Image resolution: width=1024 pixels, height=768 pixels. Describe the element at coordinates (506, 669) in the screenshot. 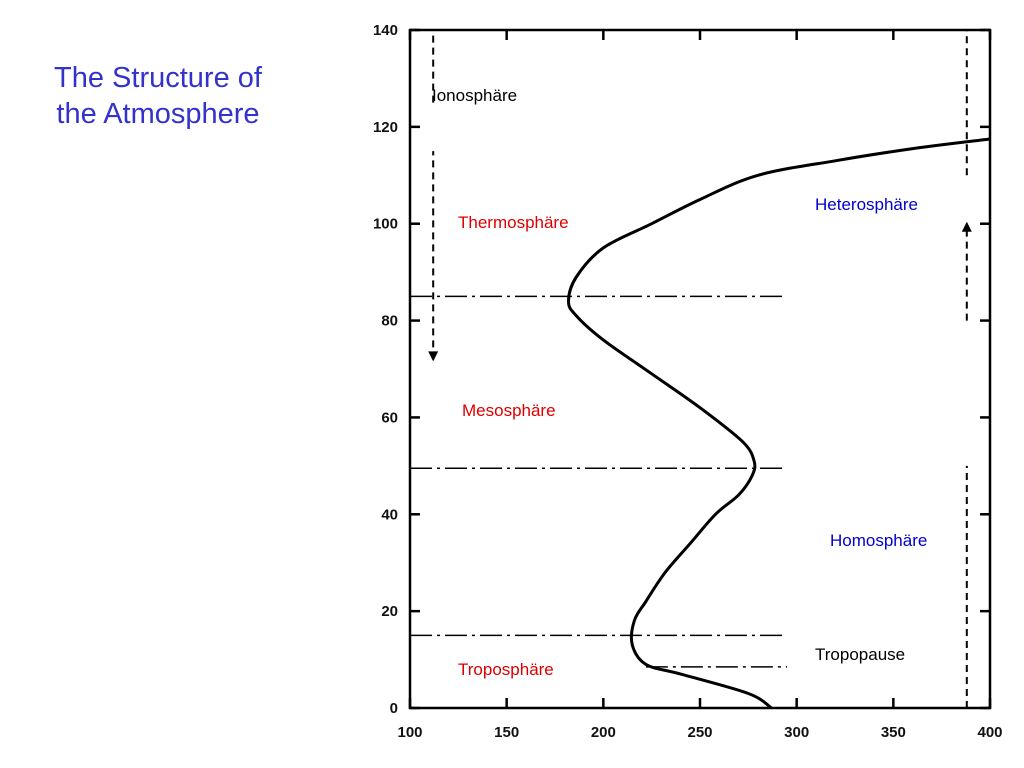

I see `annotation-troposph-re: Troposphäre` at that location.